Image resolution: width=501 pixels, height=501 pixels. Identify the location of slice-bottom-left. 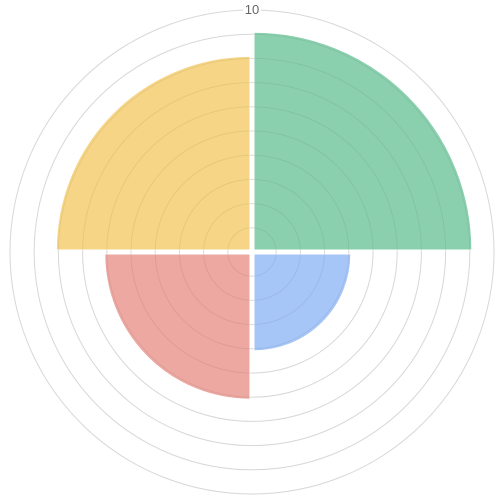
(177, 326).